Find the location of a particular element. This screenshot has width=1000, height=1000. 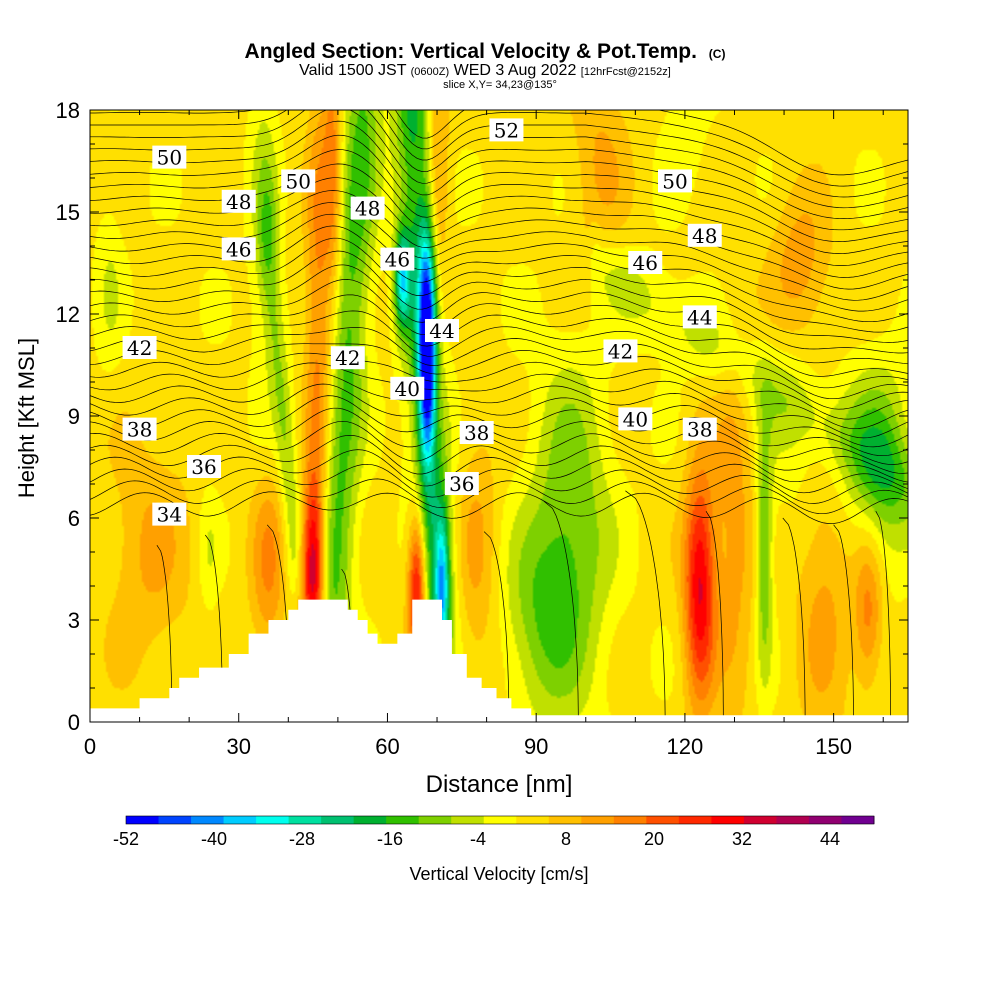

colorbar-tick-label: -28 is located at coordinates (302, 839).